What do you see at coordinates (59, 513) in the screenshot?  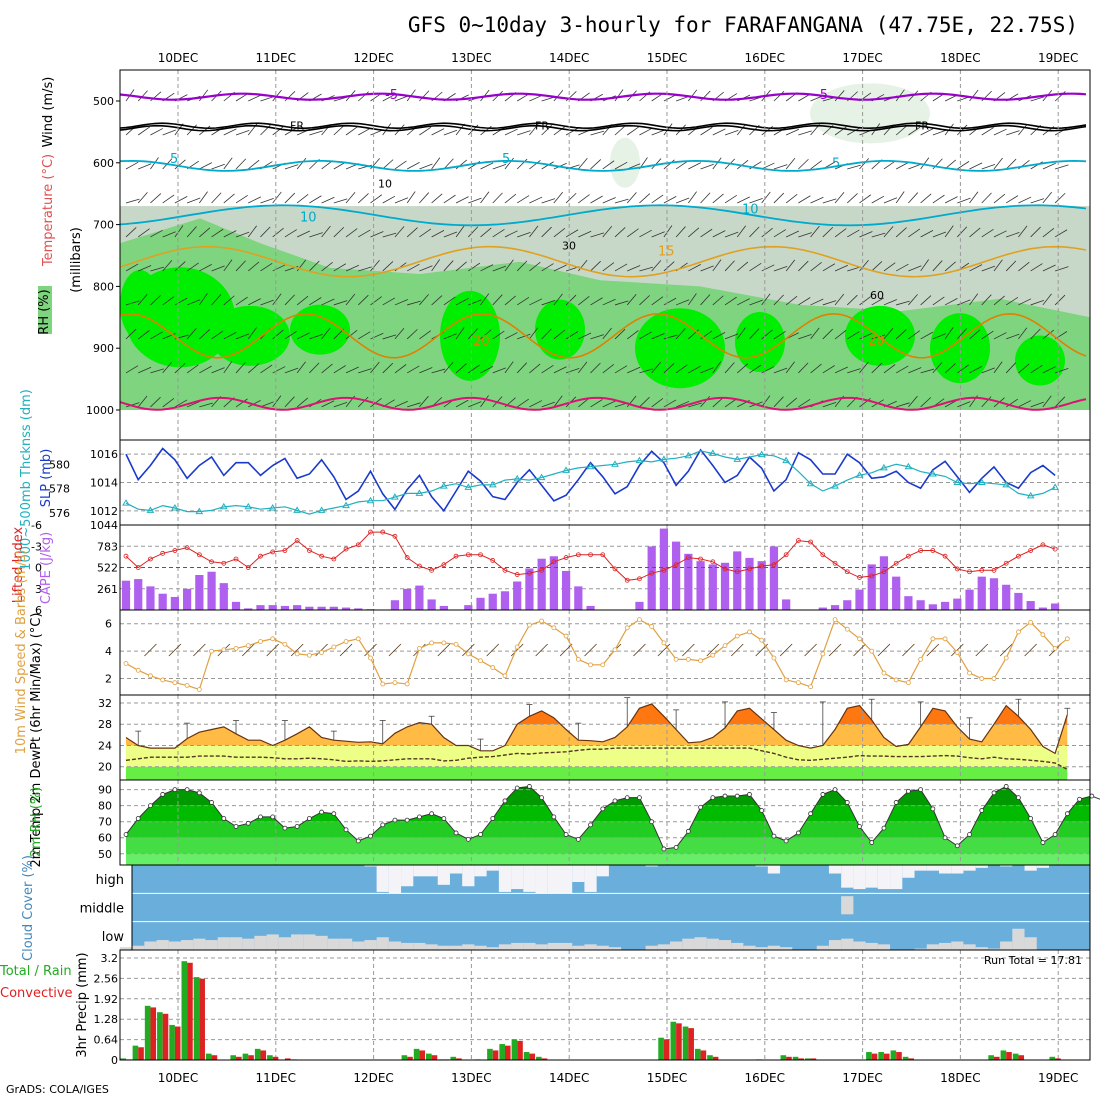 I see `y-tick-label: 576` at bounding box center [59, 513].